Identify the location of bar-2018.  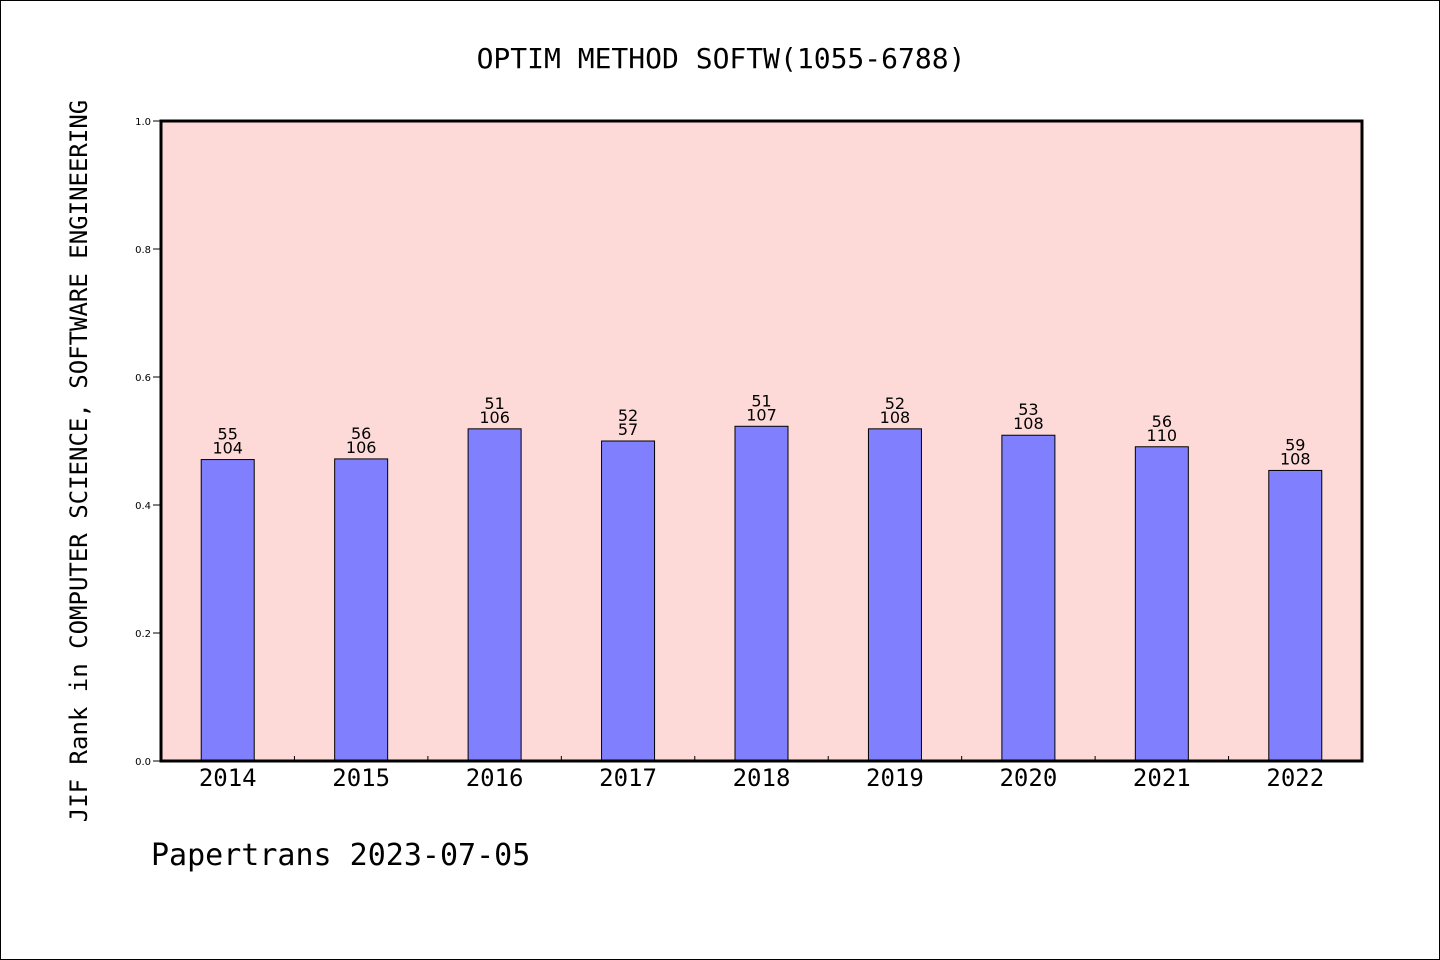
(761, 593).